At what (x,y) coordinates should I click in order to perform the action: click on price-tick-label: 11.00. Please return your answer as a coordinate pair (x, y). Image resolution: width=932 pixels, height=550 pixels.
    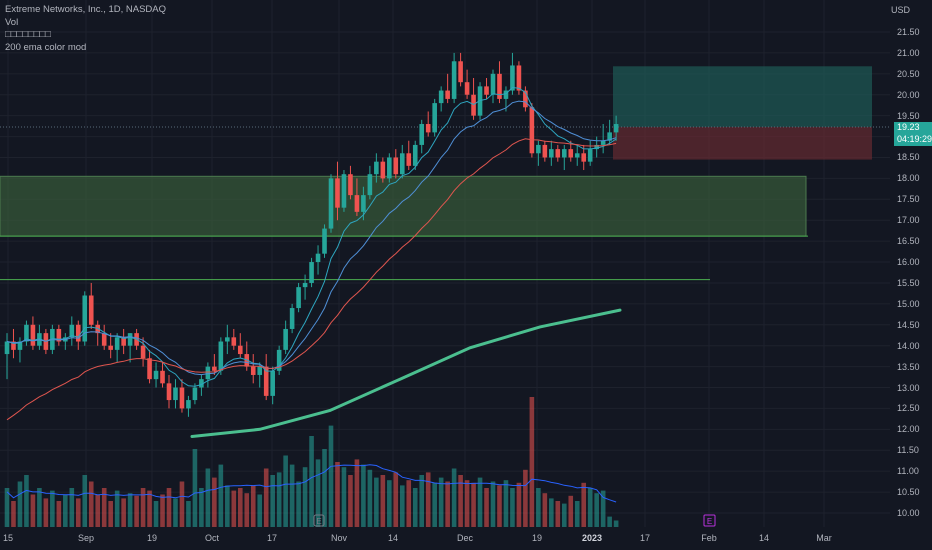
    Looking at the image, I should click on (908, 471).